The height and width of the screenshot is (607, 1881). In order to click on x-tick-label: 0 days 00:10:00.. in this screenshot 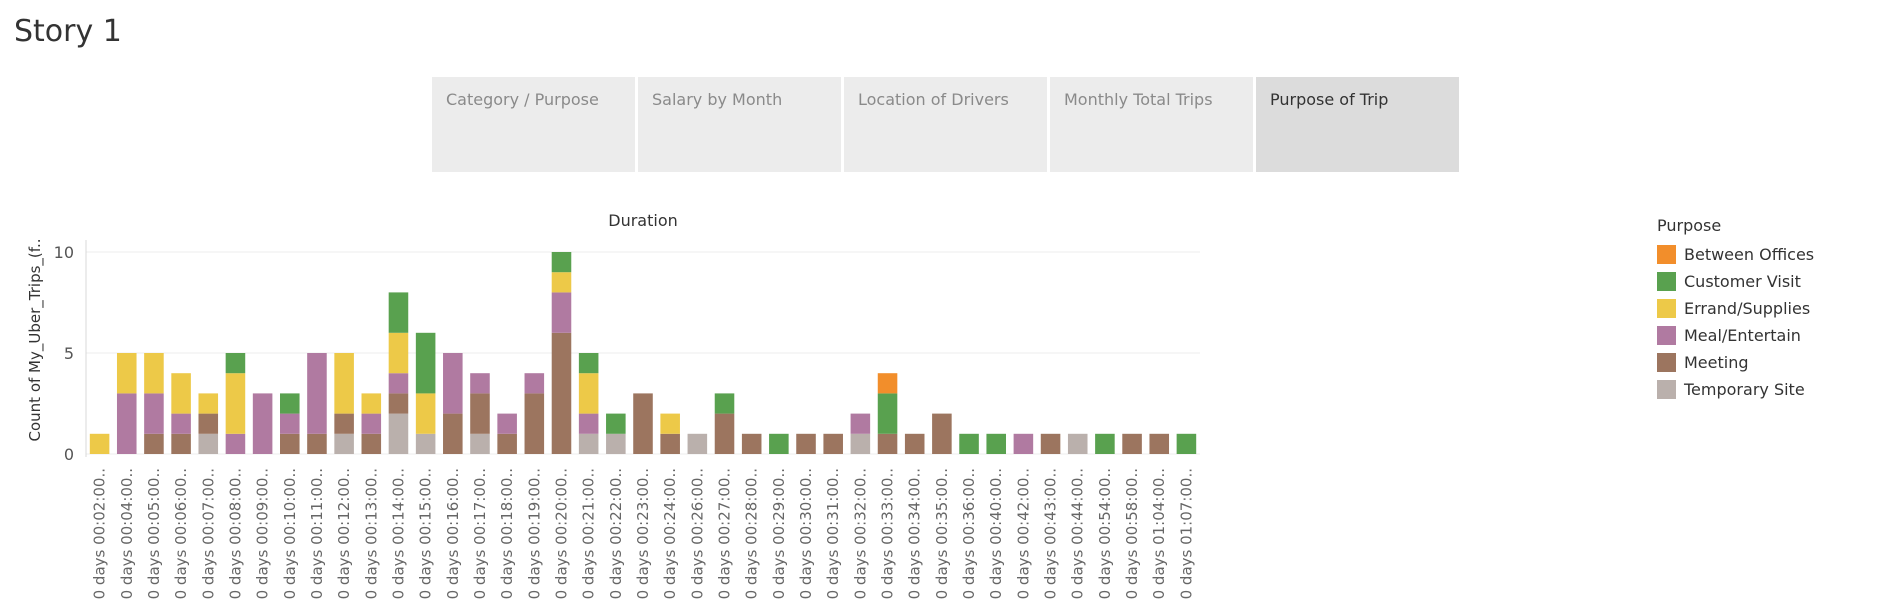, I will do `click(290, 533)`.